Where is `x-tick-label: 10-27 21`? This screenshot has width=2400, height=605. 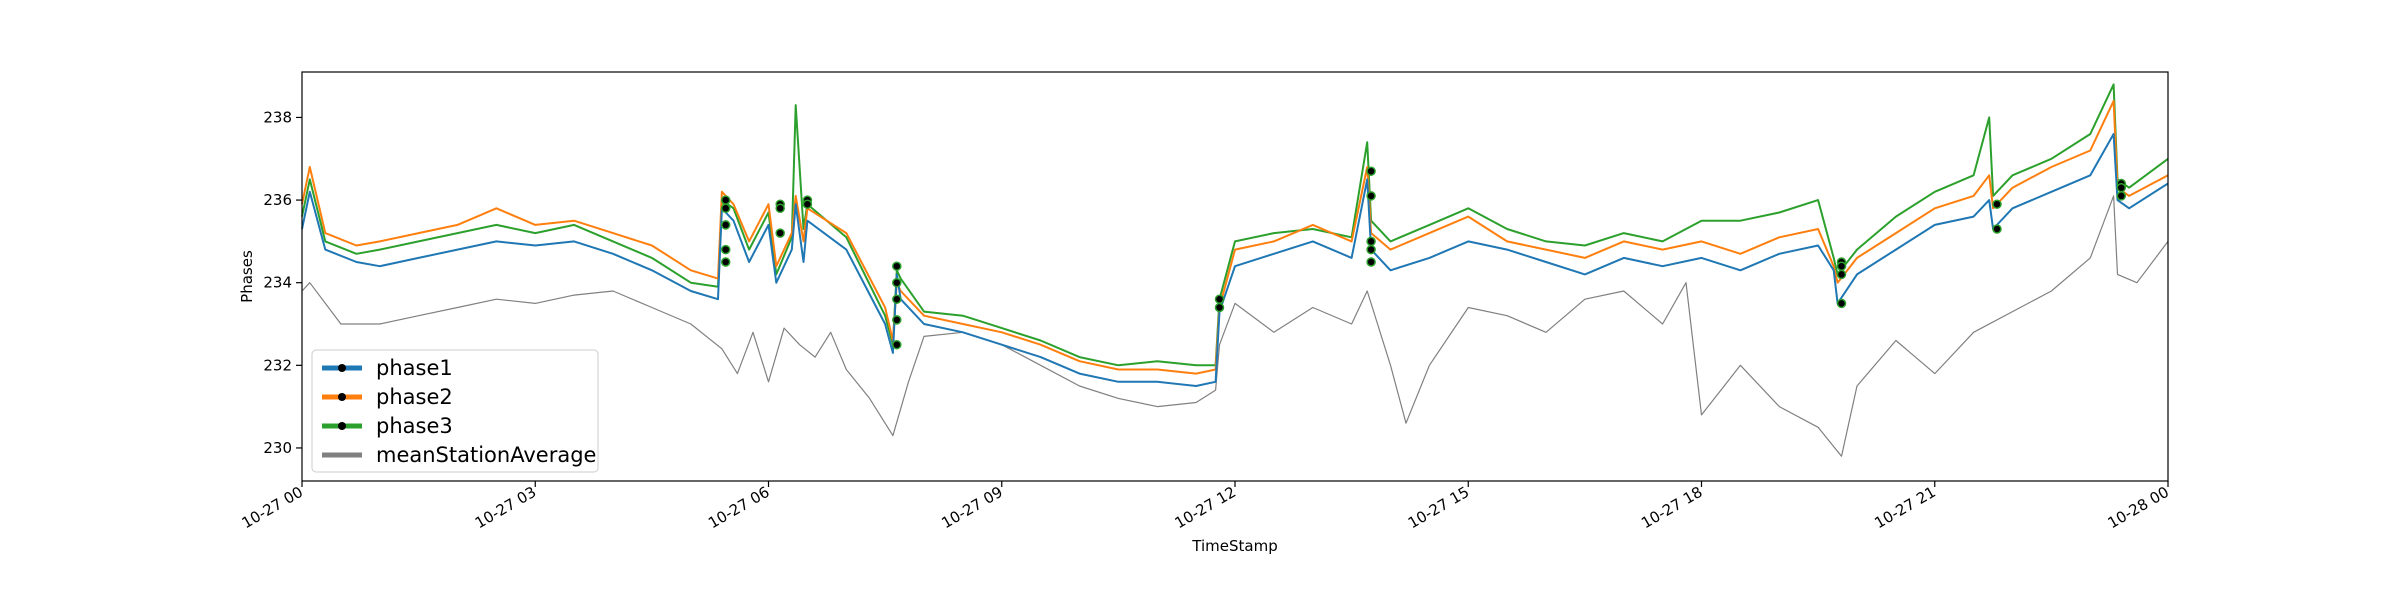 x-tick-label: 10-27 21 is located at coordinates (1904, 507).